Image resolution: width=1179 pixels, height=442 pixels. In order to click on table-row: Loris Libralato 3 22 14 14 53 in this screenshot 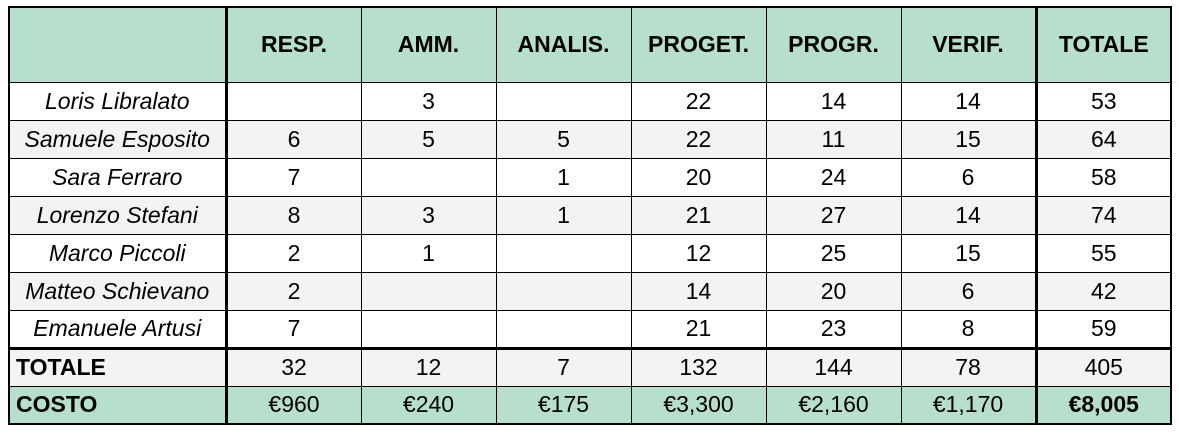, I will do `click(590, 101)`.